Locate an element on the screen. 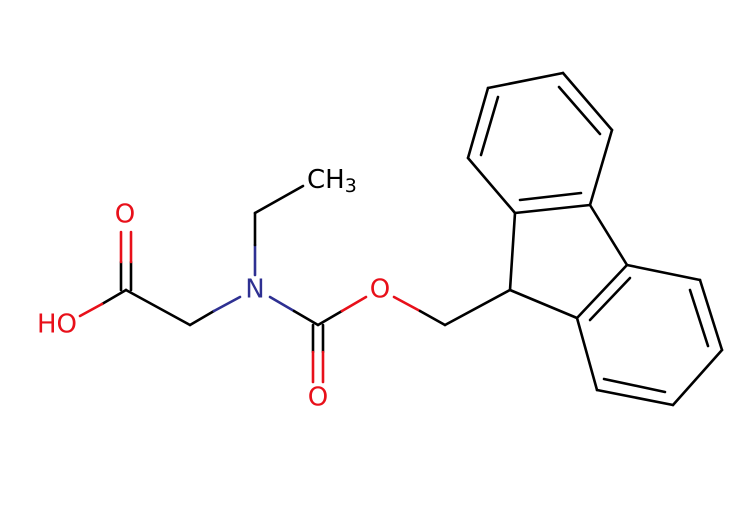 The width and height of the screenshot is (748, 530). atom-subscript: 3 is located at coordinates (351, 186).